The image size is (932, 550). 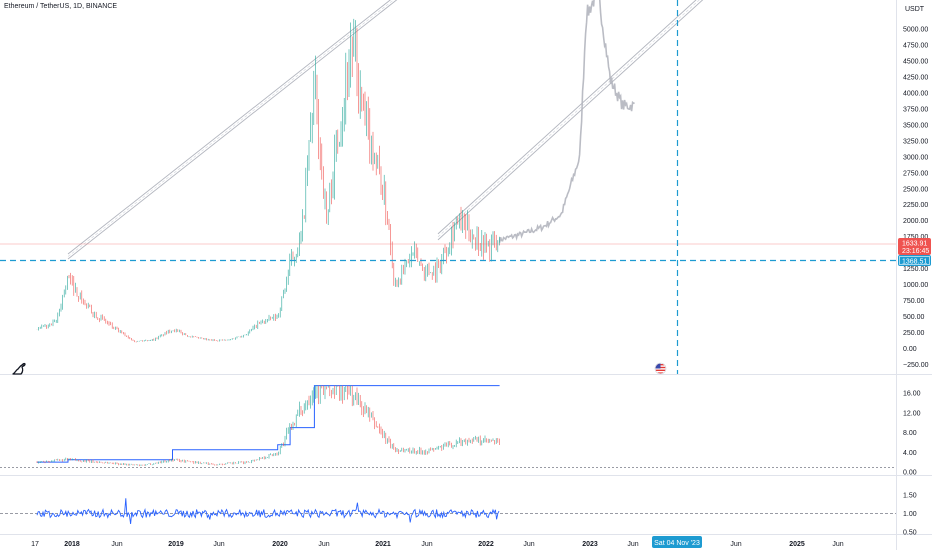 What do you see at coordinates (797, 544) in the screenshot?
I see `time-tick-label: 2025` at bounding box center [797, 544].